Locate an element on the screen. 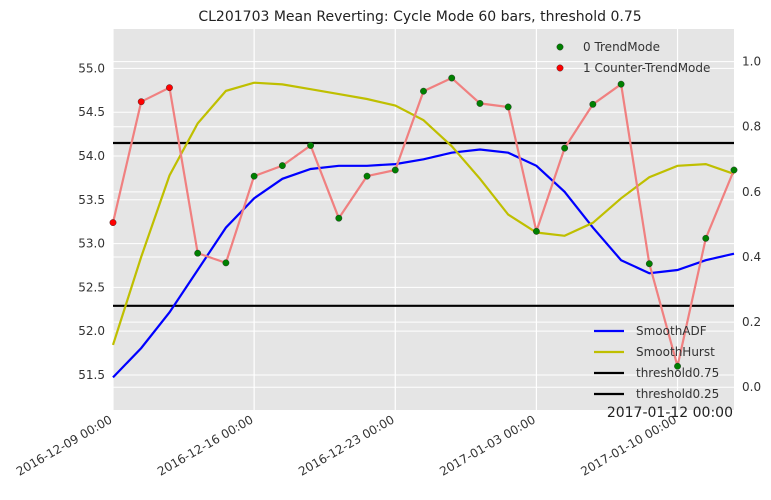  y-left-tick-2: 52.5 is located at coordinates (91, 287).